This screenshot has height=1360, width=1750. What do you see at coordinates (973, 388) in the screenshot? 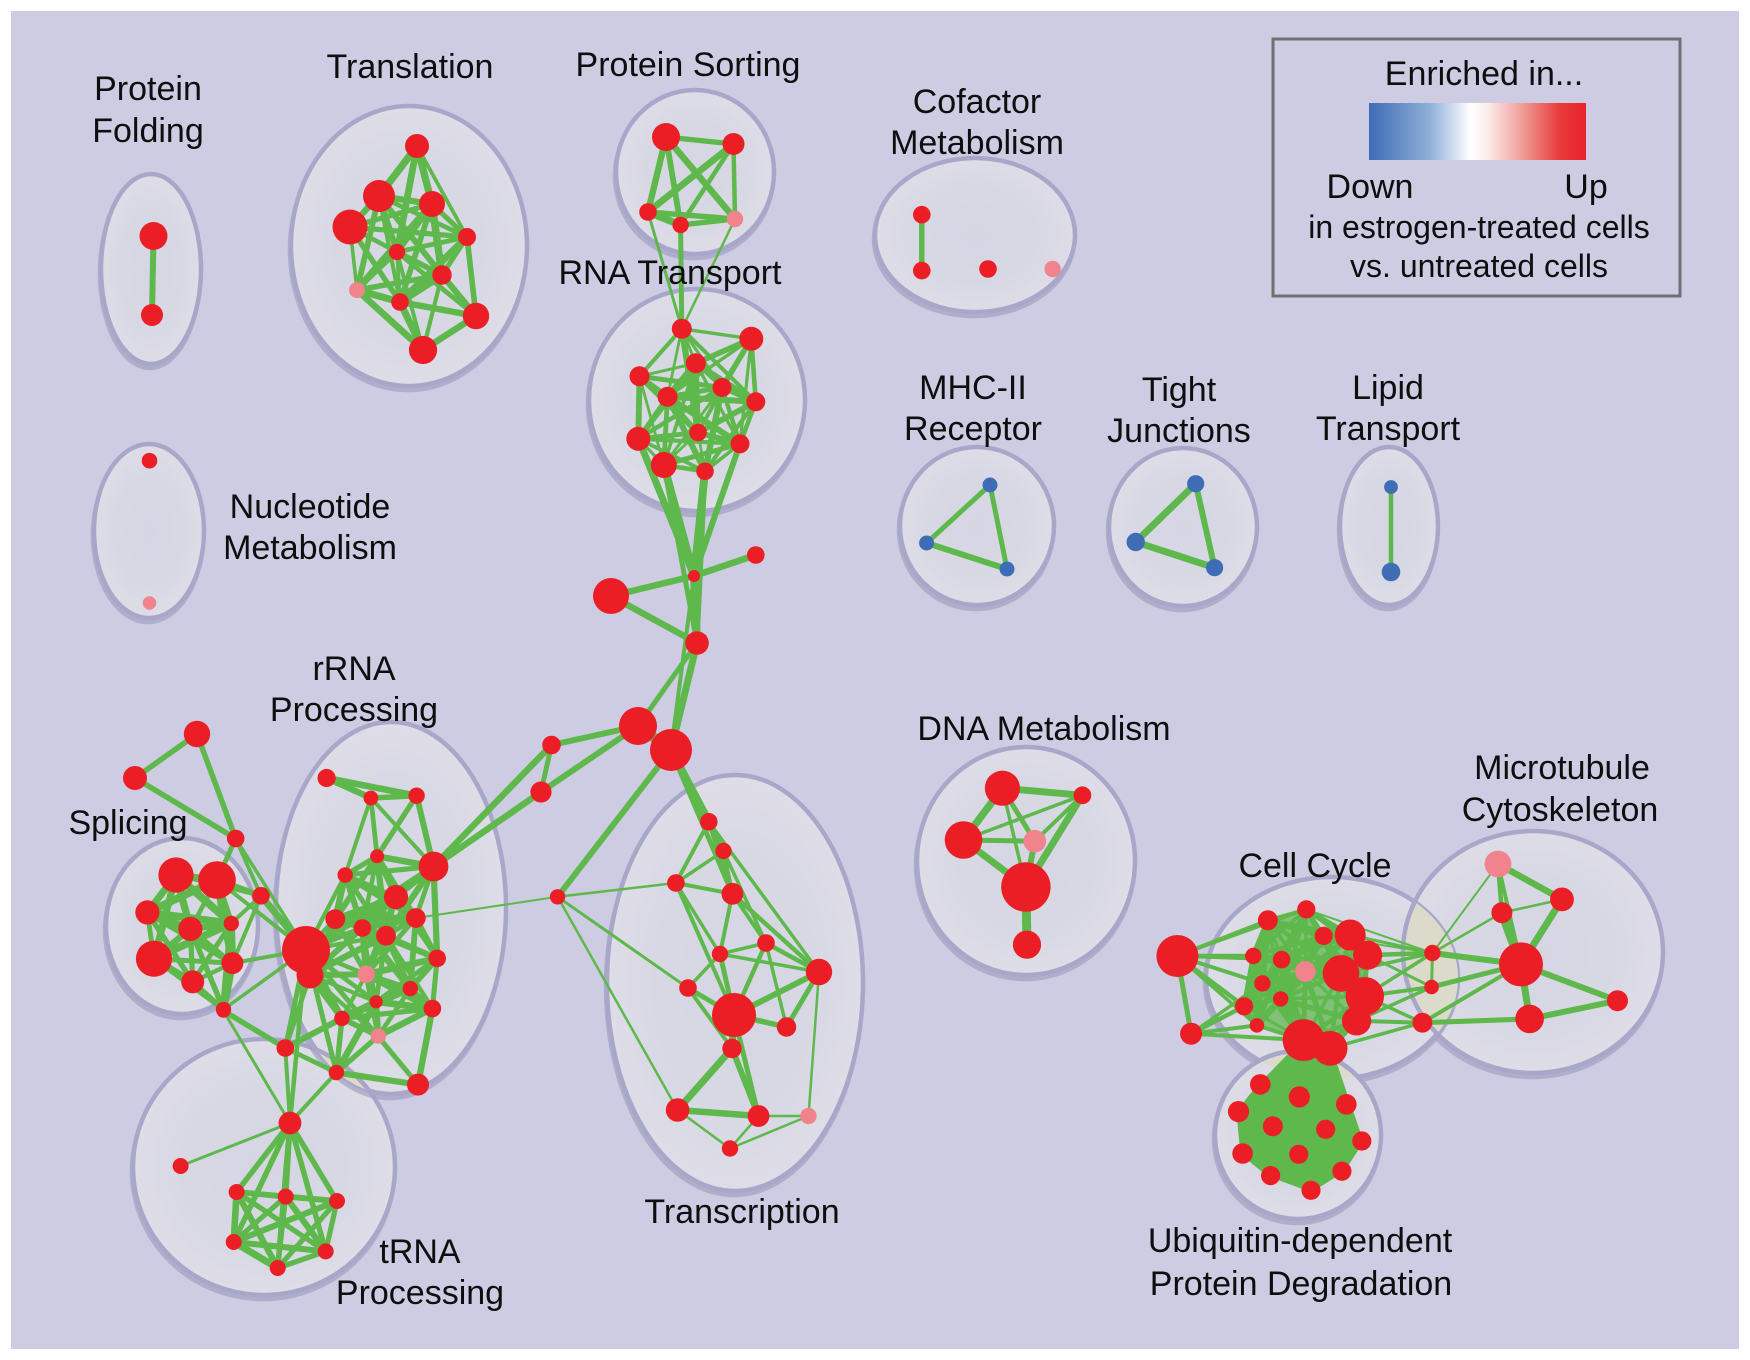
I see `svg-text: MHC-II` at bounding box center [973, 388].